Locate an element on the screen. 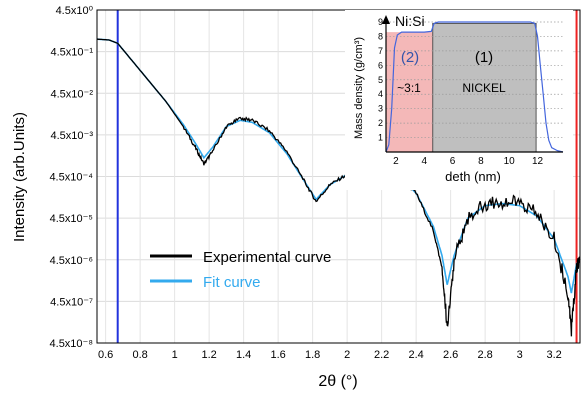 The width and height of the screenshot is (581, 401). main-x-tick-labels: 0.6 0.8 1 1.2 1.4 1.6 1.8 2 2.2 2.4 2.6 2.8 3 3.2 is located at coordinates (330, 355).